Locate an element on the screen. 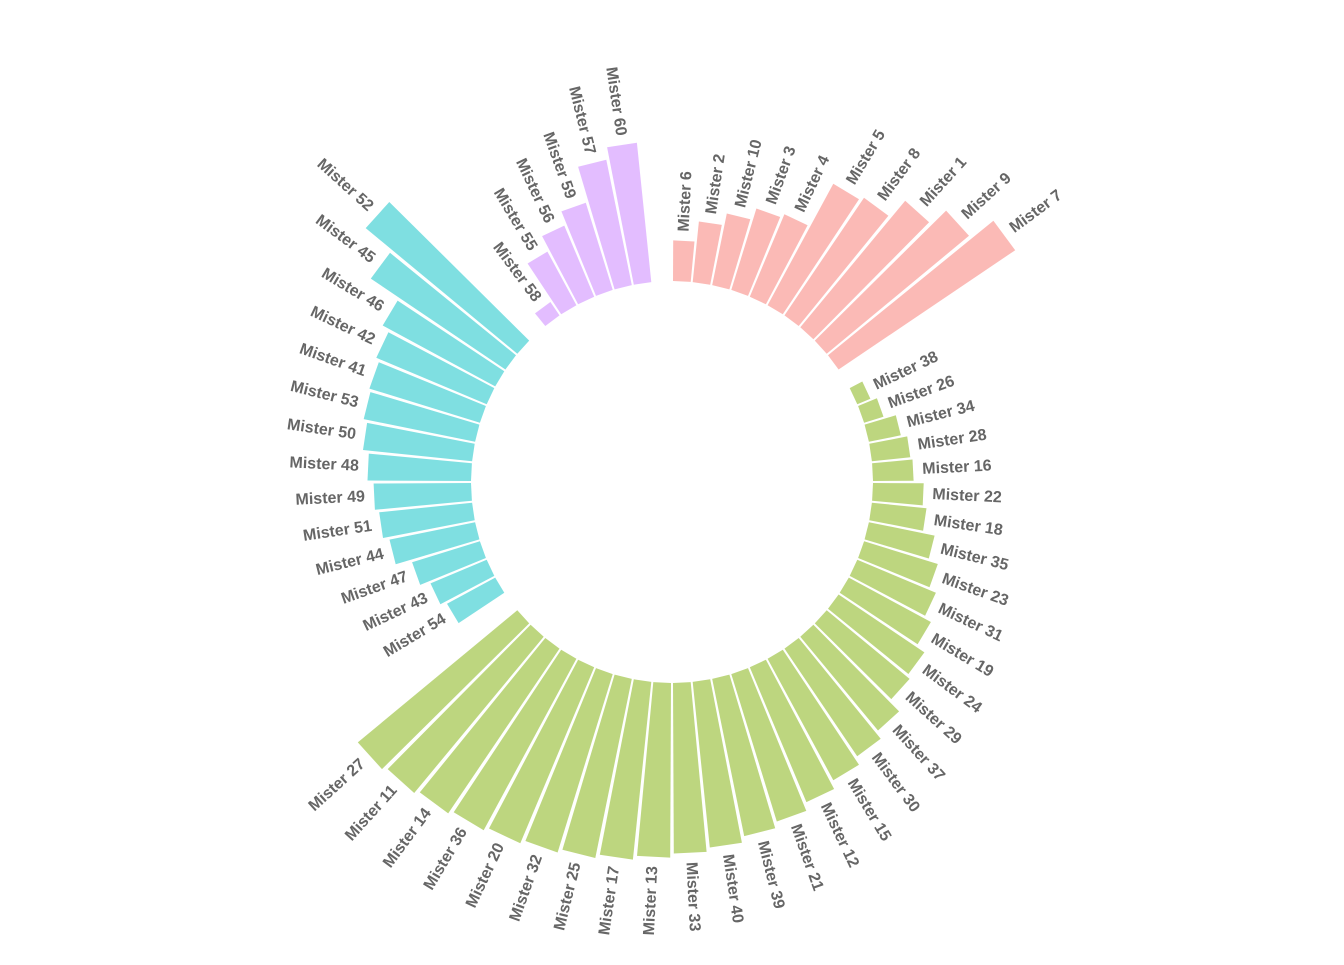  bar-label: Mister 7 is located at coordinates (1036, 212).